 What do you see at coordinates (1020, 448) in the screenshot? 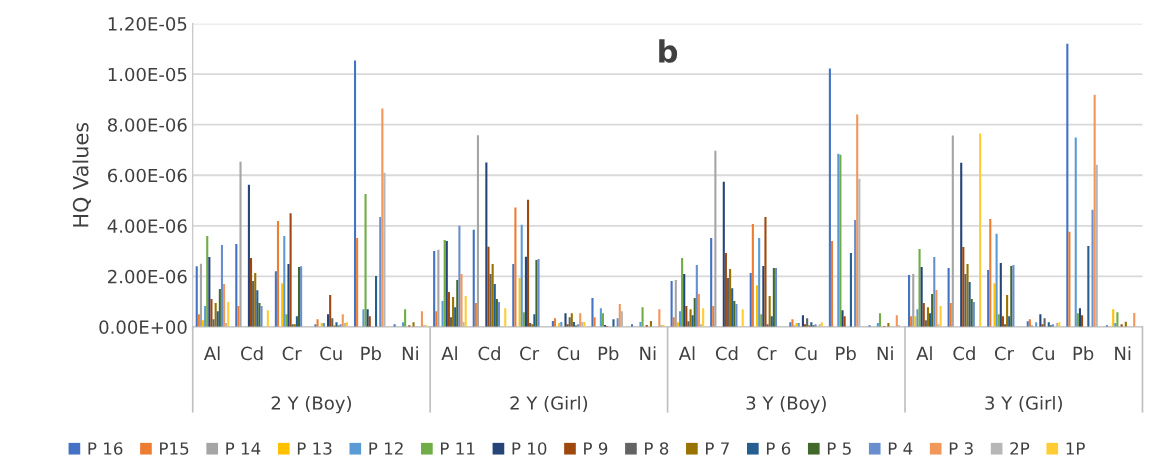
I see `legend-label: 2P` at bounding box center [1020, 448].